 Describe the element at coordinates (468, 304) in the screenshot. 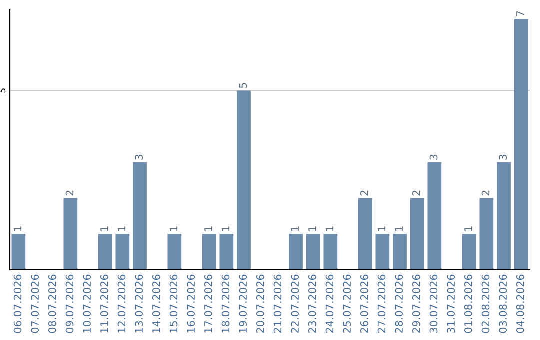

I see `x-tick-label: 01.08.2026` at that location.